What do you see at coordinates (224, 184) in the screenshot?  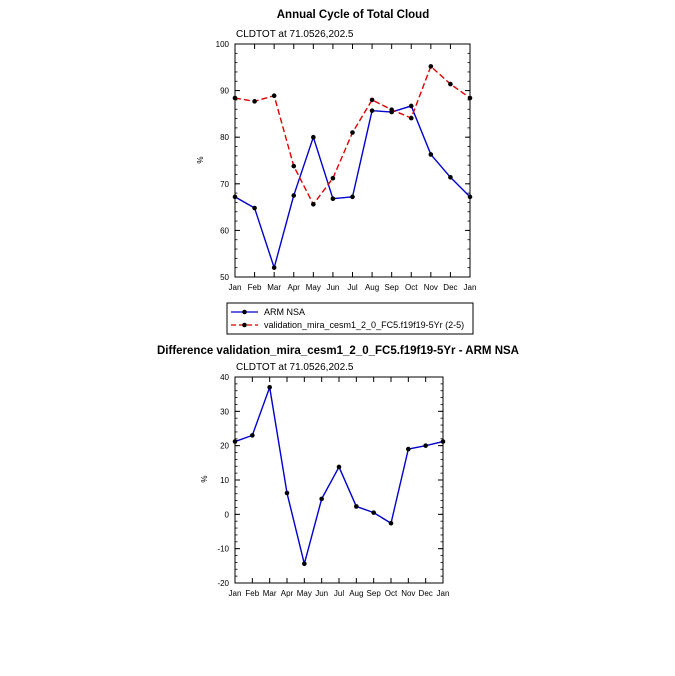 I see `y-tick-label: 70` at bounding box center [224, 184].